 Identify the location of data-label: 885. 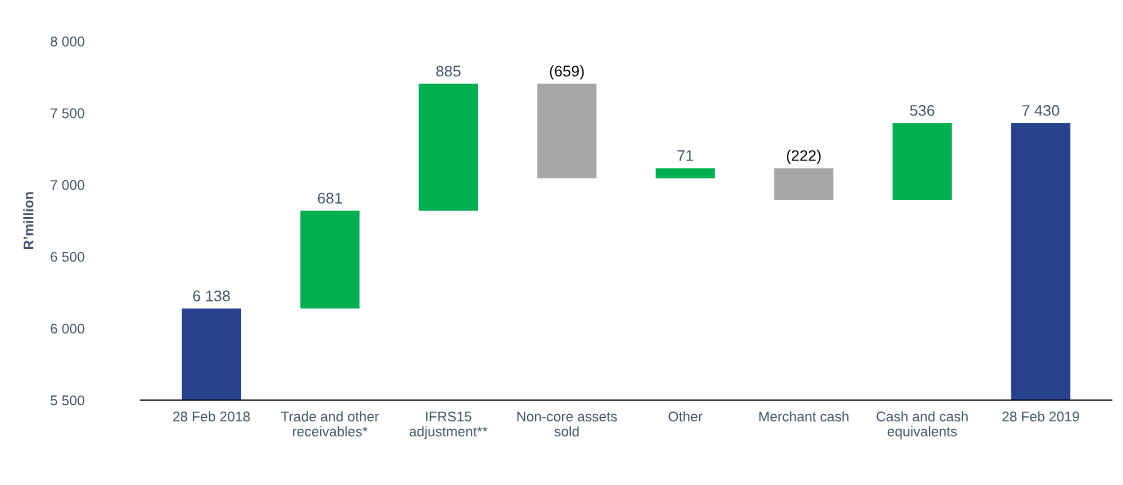
(448, 71).